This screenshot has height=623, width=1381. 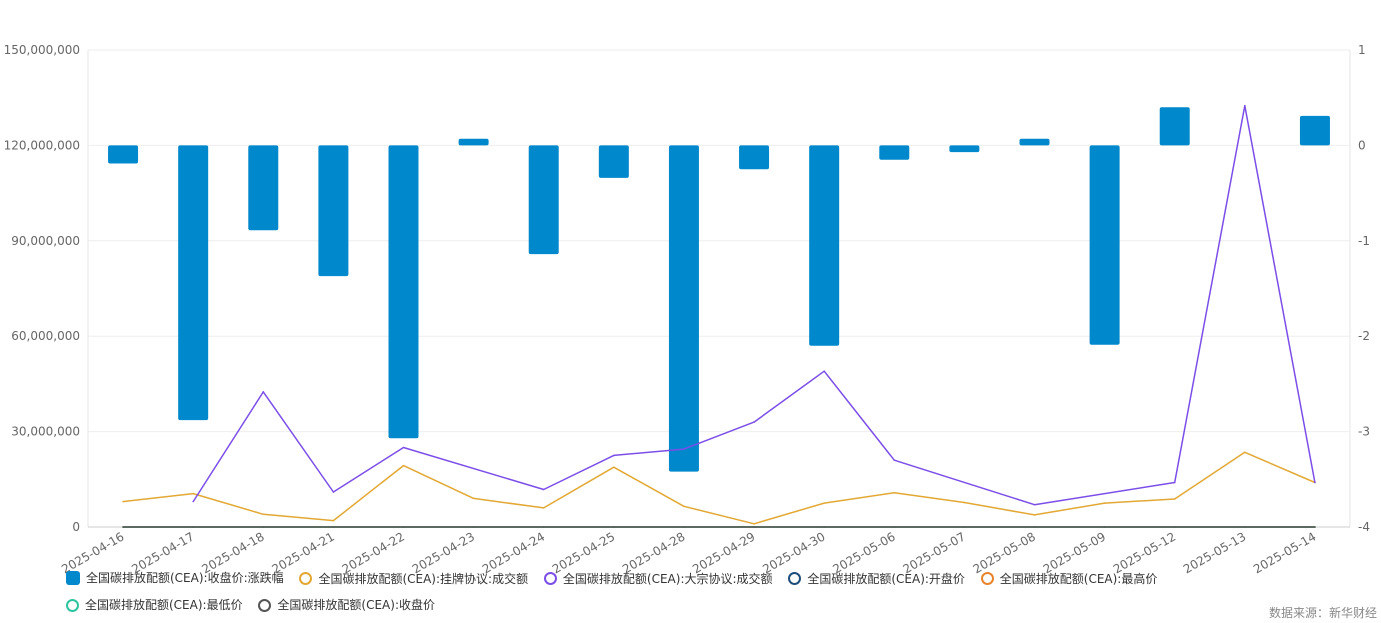 I want to click on left-axis-tick-label: 120,000,000, so click(x=42, y=145).